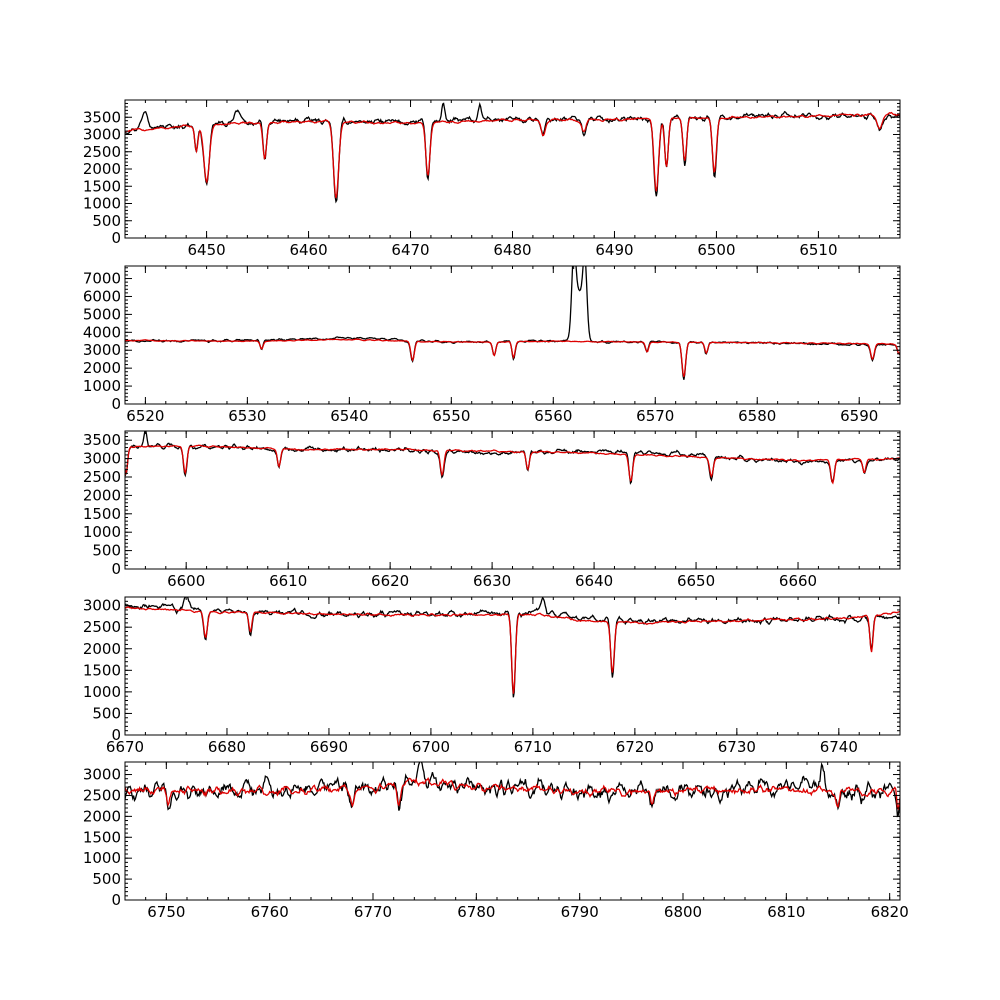 The image size is (1000, 1000). I want to click on x-tick-label: 6740, so click(839, 747).